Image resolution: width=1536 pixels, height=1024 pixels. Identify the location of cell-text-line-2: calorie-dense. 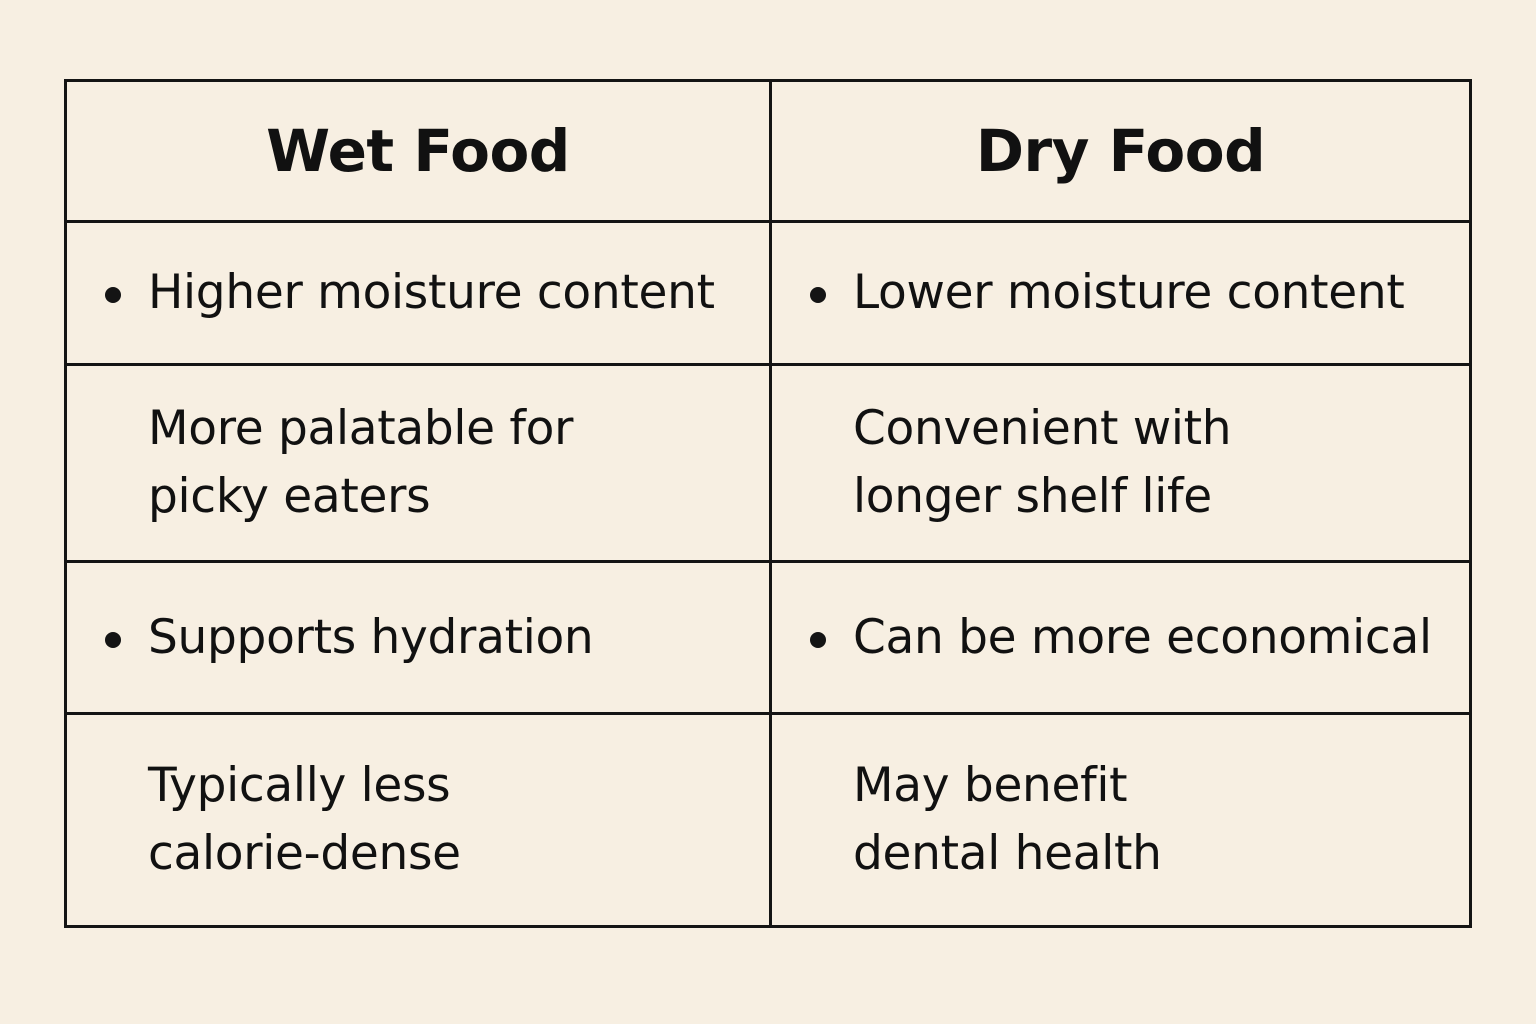
(304, 853).